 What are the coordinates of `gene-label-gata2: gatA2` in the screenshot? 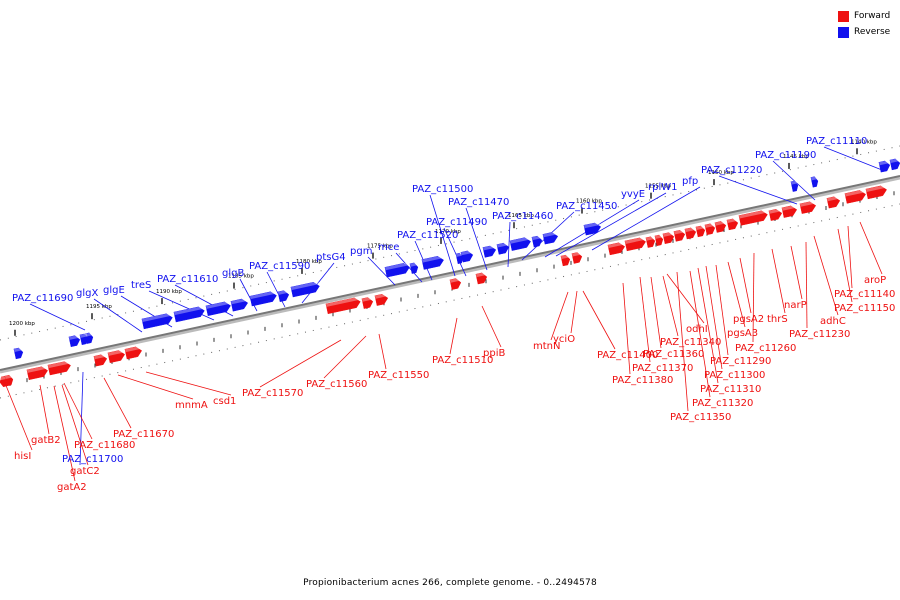 It's located at (72, 487).